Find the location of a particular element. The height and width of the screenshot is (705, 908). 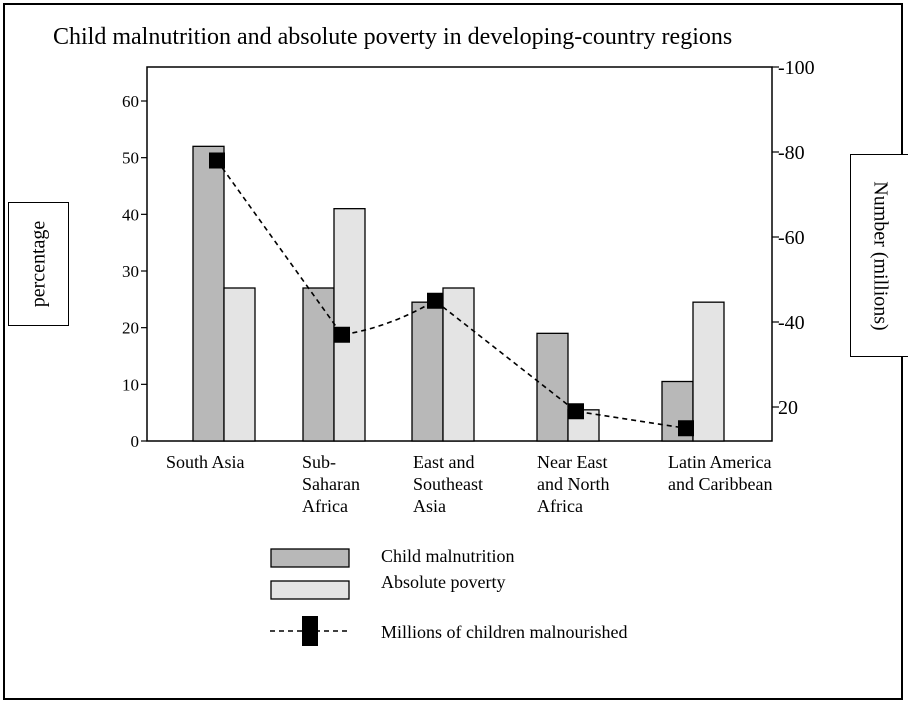

right-tick-label-80: -80 is located at coordinates (791, 153).